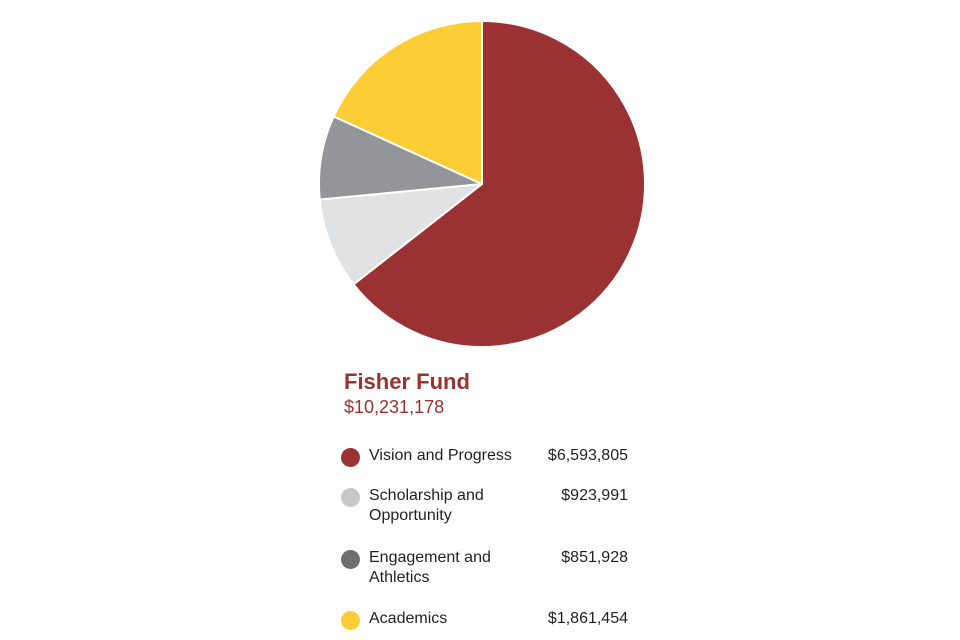 This screenshot has width=960, height=640. Describe the element at coordinates (400, 158) in the screenshot. I see `pie-slice-engagement-and-athletics` at that location.